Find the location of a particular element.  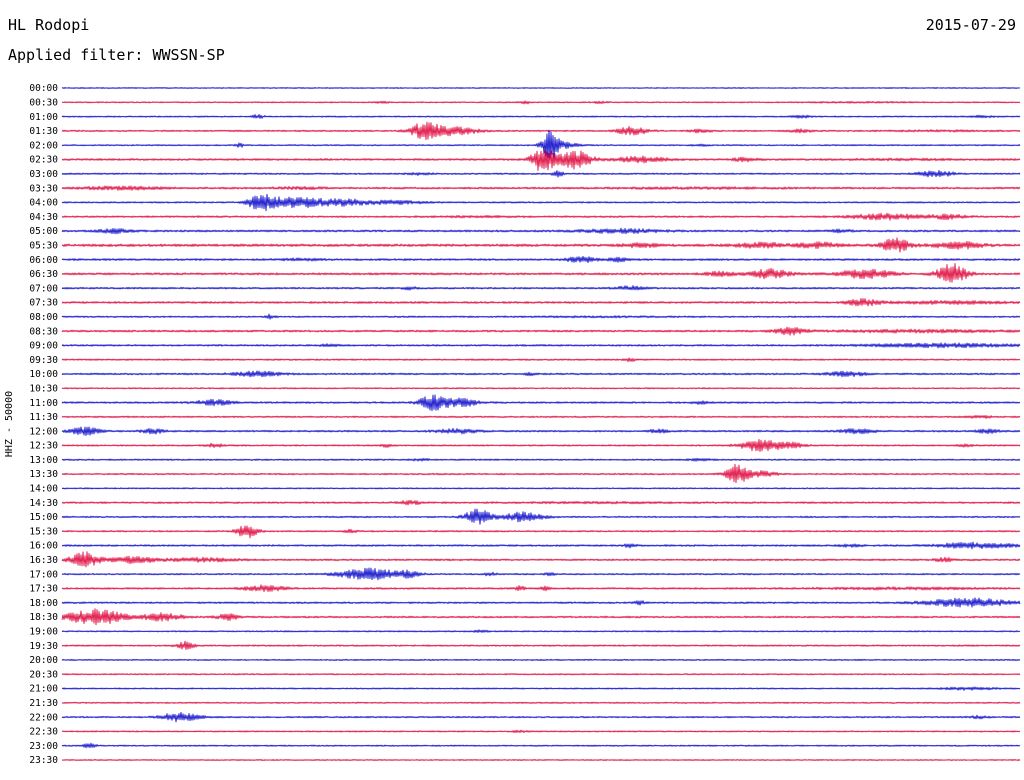

row-time-label: 09:30 is located at coordinates (43, 360).